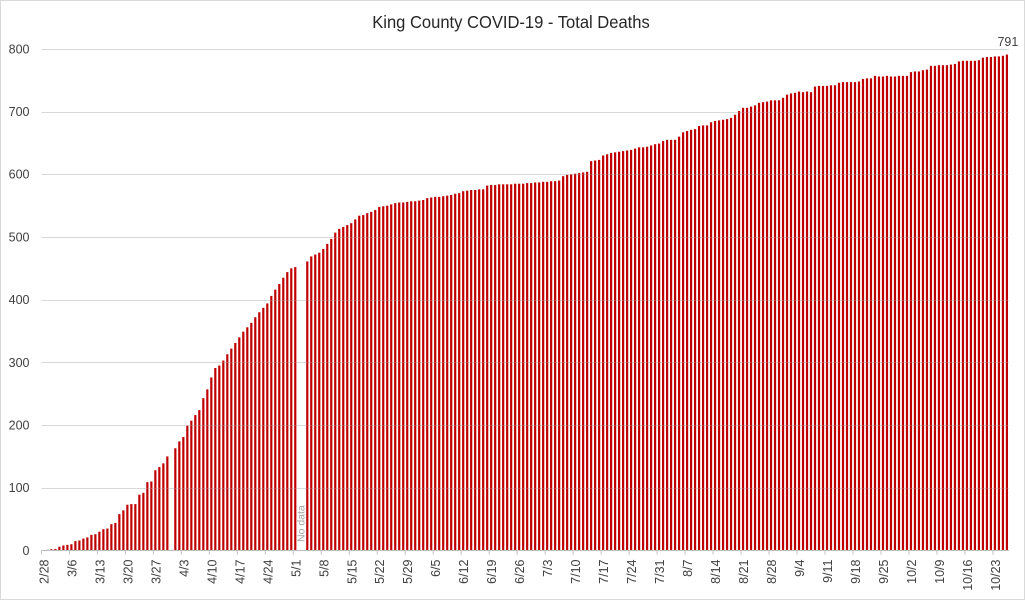  What do you see at coordinates (716, 571) in the screenshot?
I see `svg-text: 8/14` at bounding box center [716, 571].